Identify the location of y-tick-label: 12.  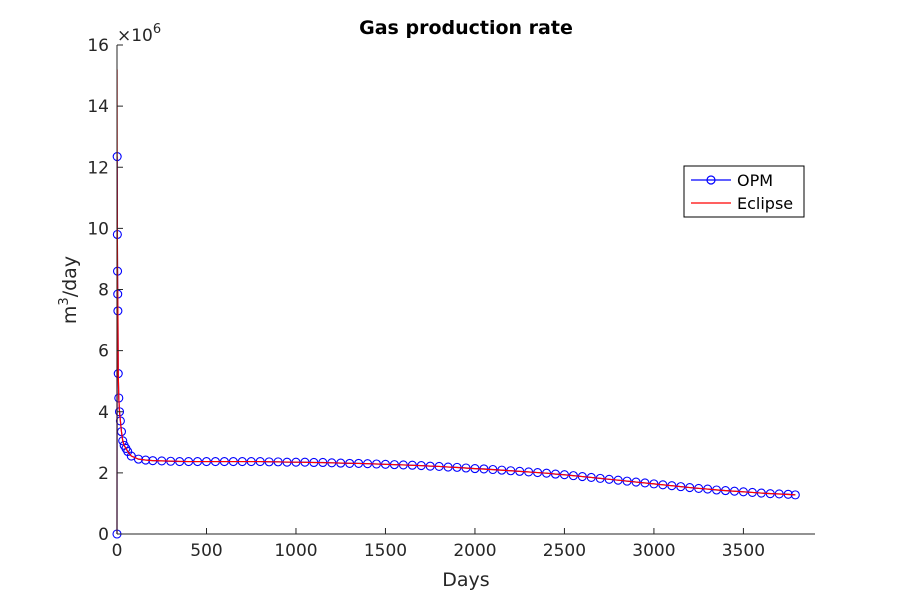
(98, 168).